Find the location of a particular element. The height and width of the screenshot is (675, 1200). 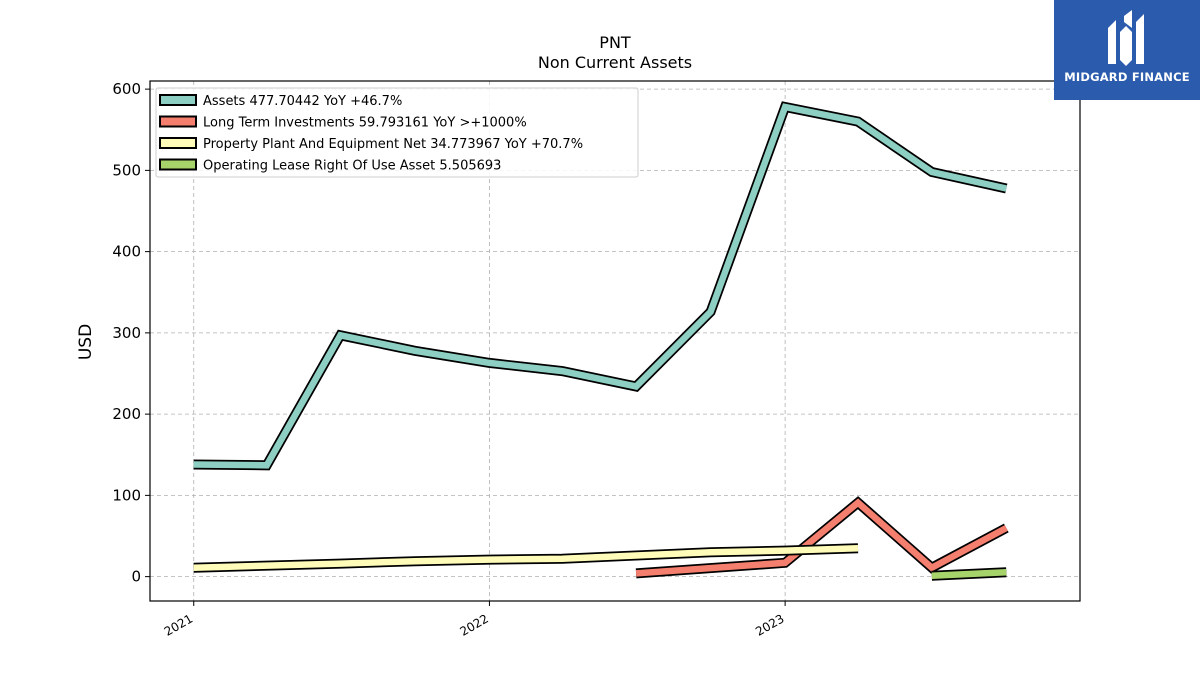

y-tick-label: 500 is located at coordinates (126, 170).